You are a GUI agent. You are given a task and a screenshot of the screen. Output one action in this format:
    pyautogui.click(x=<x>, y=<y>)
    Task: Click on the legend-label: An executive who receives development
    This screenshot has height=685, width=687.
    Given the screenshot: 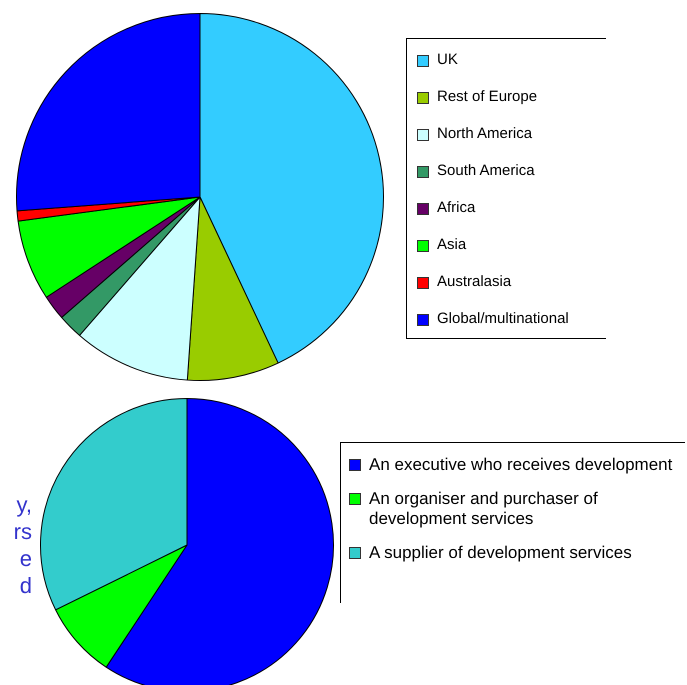 What is the action you would take?
    pyautogui.click(x=520, y=465)
    